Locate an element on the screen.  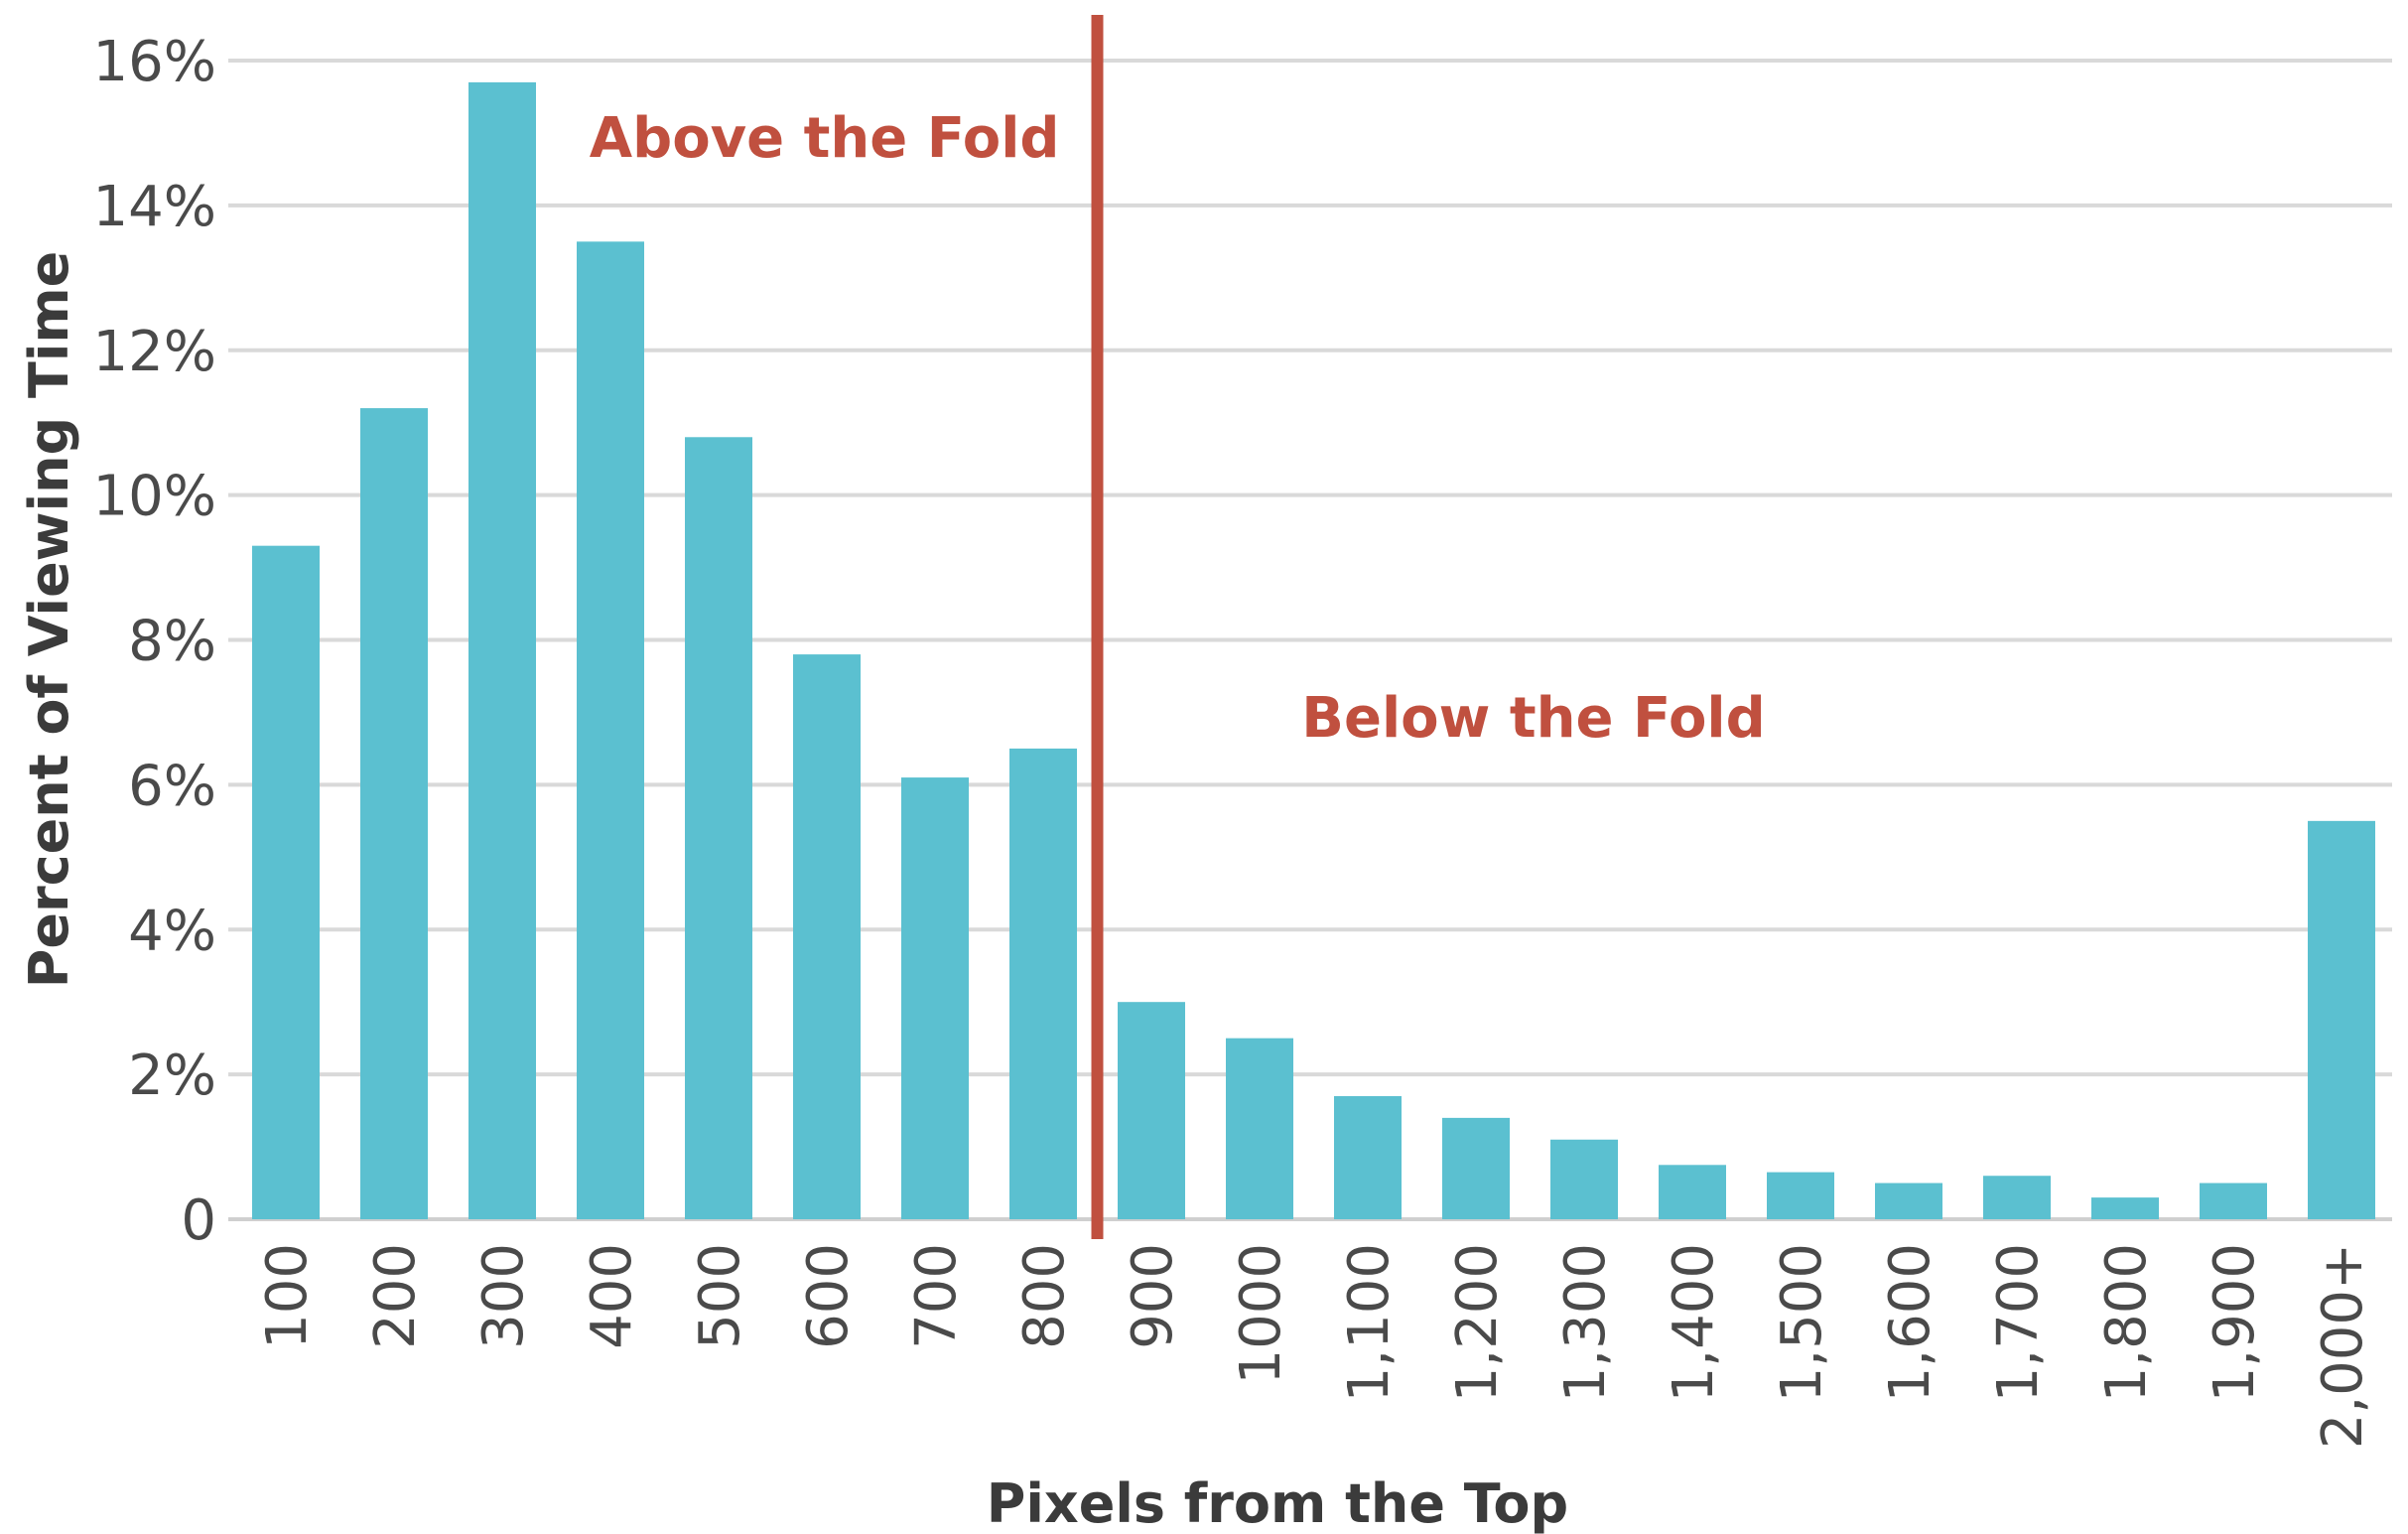
x-tick-label: 100 is located at coordinates (287, 1296).